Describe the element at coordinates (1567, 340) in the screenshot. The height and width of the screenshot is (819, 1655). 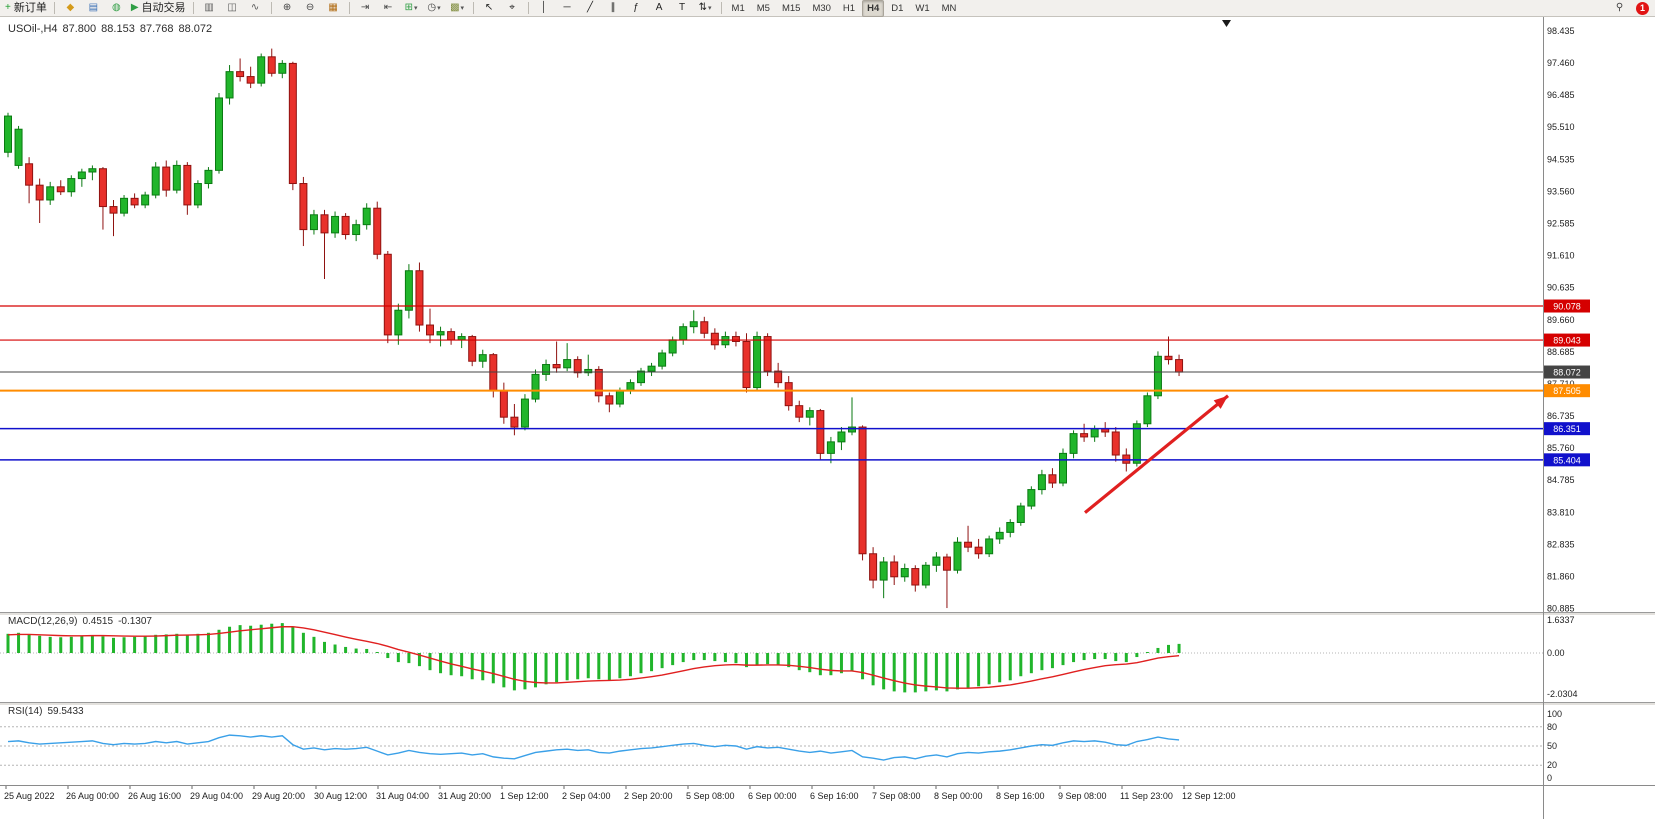
I see `resistance-line-2-badge` at that location.